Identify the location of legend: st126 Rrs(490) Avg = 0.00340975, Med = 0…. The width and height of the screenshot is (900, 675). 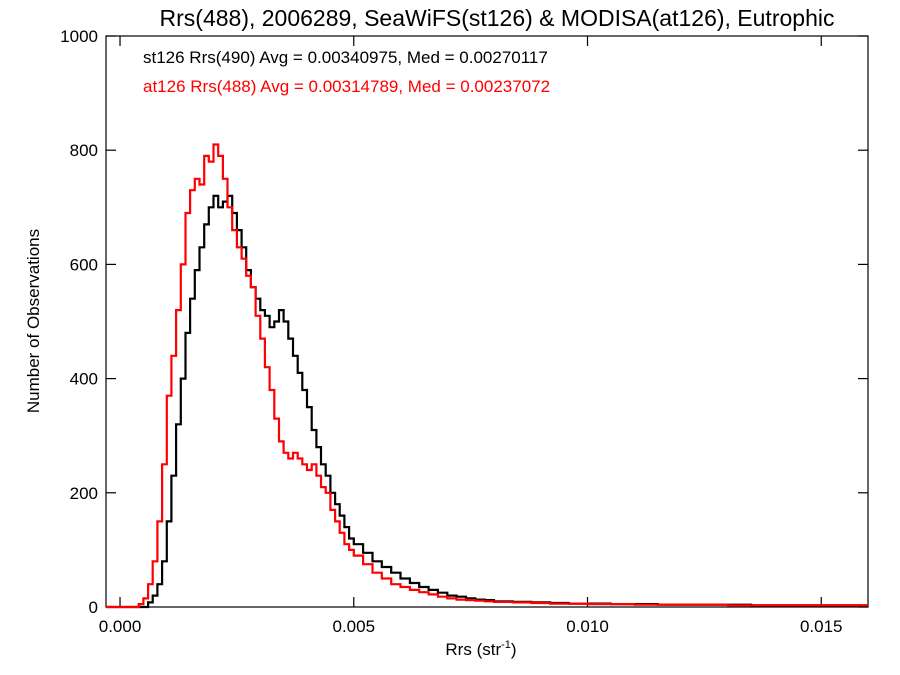
(346, 72).